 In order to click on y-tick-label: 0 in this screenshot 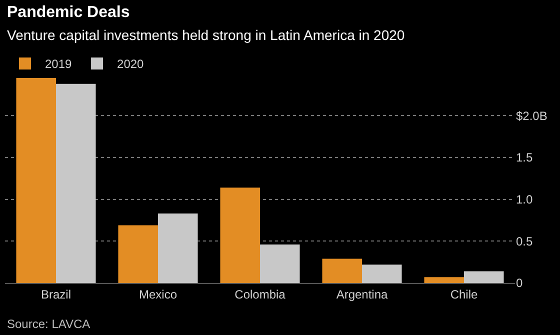, I will do `click(519, 283)`.